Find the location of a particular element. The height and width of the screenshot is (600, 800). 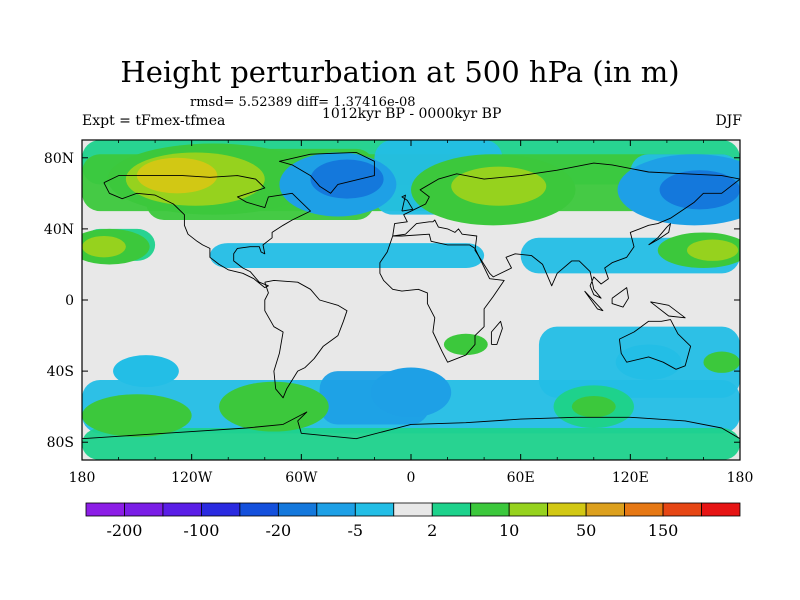

lon-label: 60E is located at coordinates (521, 478).